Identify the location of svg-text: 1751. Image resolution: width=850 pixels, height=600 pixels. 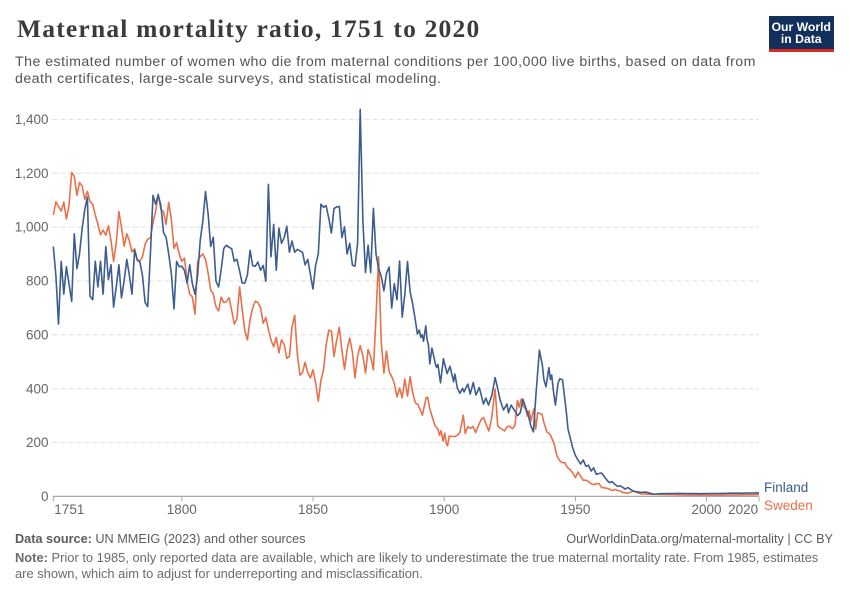
(69, 509).